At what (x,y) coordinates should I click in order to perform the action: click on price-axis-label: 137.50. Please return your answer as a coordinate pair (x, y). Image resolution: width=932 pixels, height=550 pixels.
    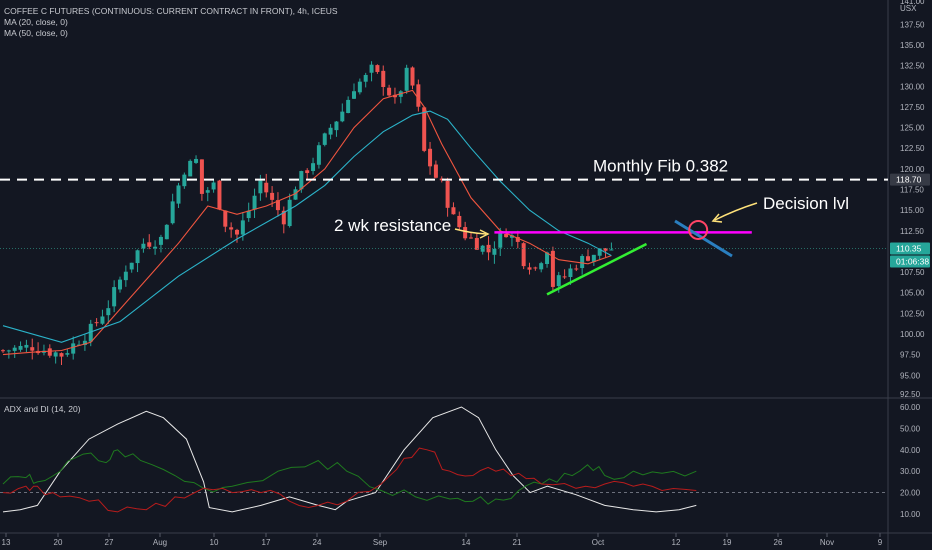
    Looking at the image, I should click on (912, 24).